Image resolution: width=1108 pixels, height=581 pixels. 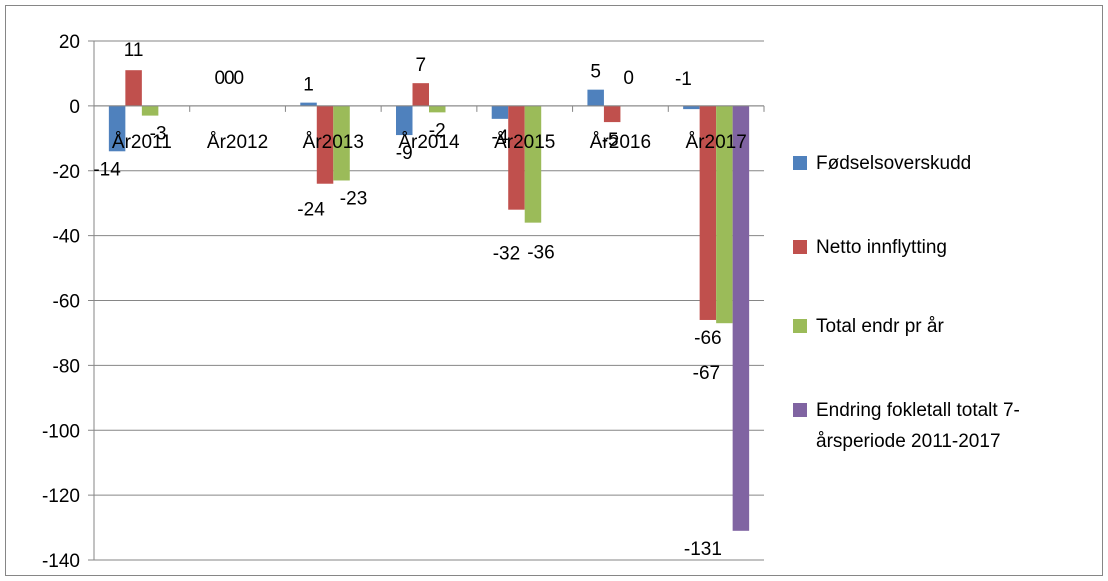 What do you see at coordinates (703, 549) in the screenshot?
I see `data-label: -131` at bounding box center [703, 549].